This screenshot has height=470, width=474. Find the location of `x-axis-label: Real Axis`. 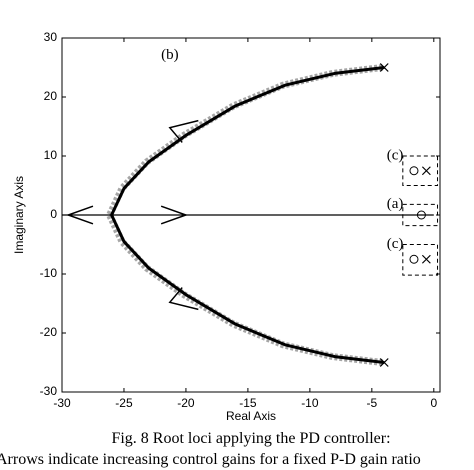

x-axis-label: Real Axis is located at coordinates (251, 416).